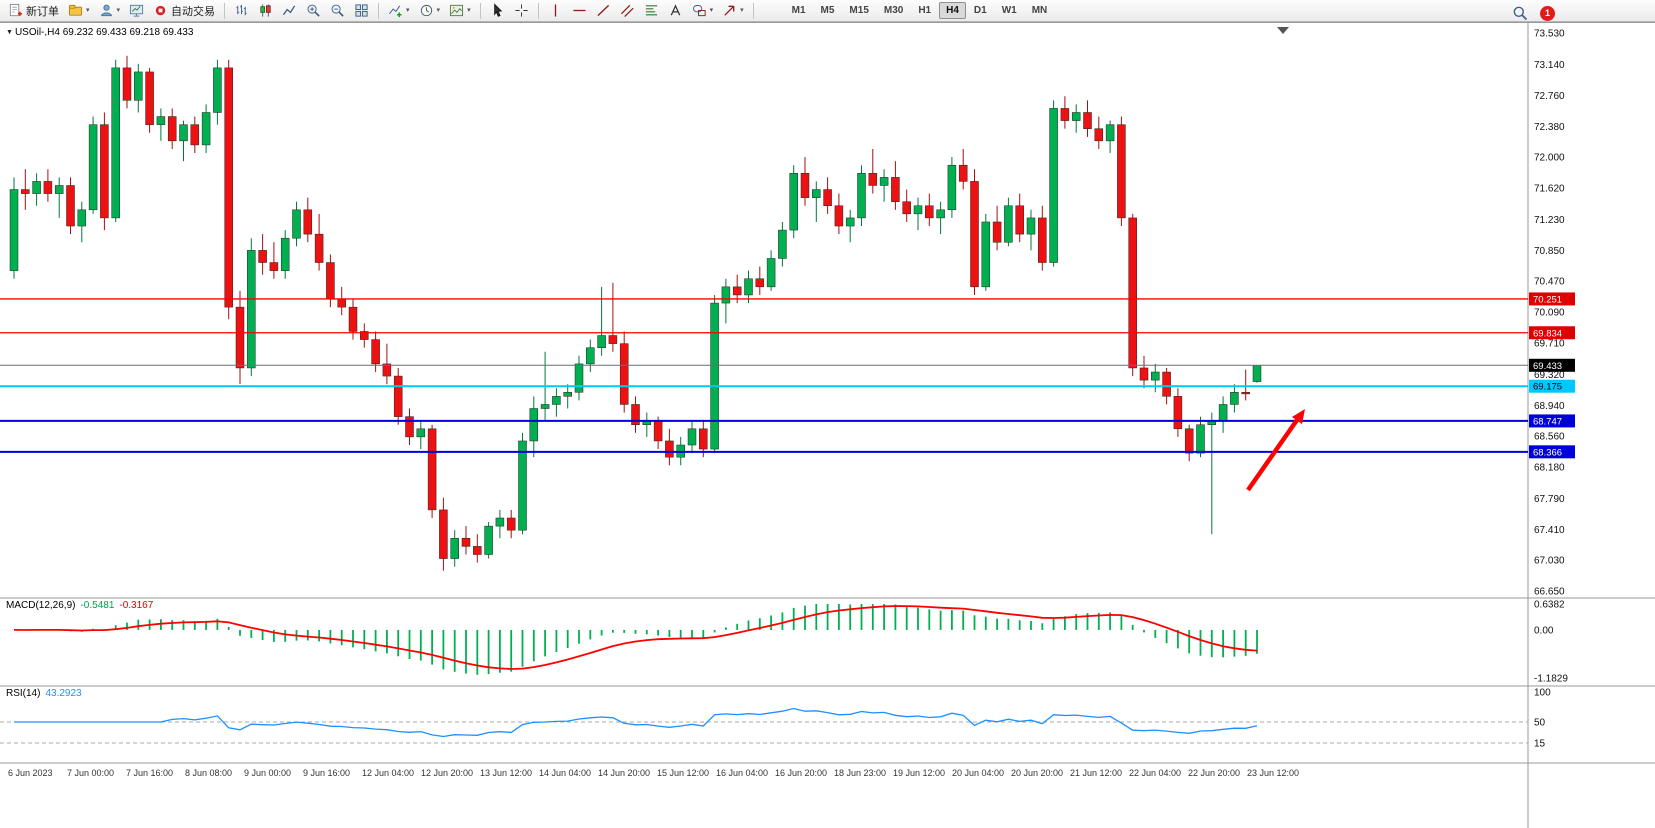 This screenshot has width=1655, height=828. I want to click on timeframe-button-H4: H4, so click(952, 10).